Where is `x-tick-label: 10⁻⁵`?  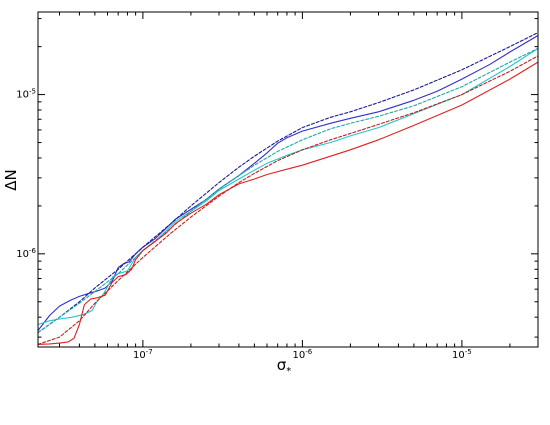
x-tick-label: 10⁻⁵ is located at coordinates (462, 354).